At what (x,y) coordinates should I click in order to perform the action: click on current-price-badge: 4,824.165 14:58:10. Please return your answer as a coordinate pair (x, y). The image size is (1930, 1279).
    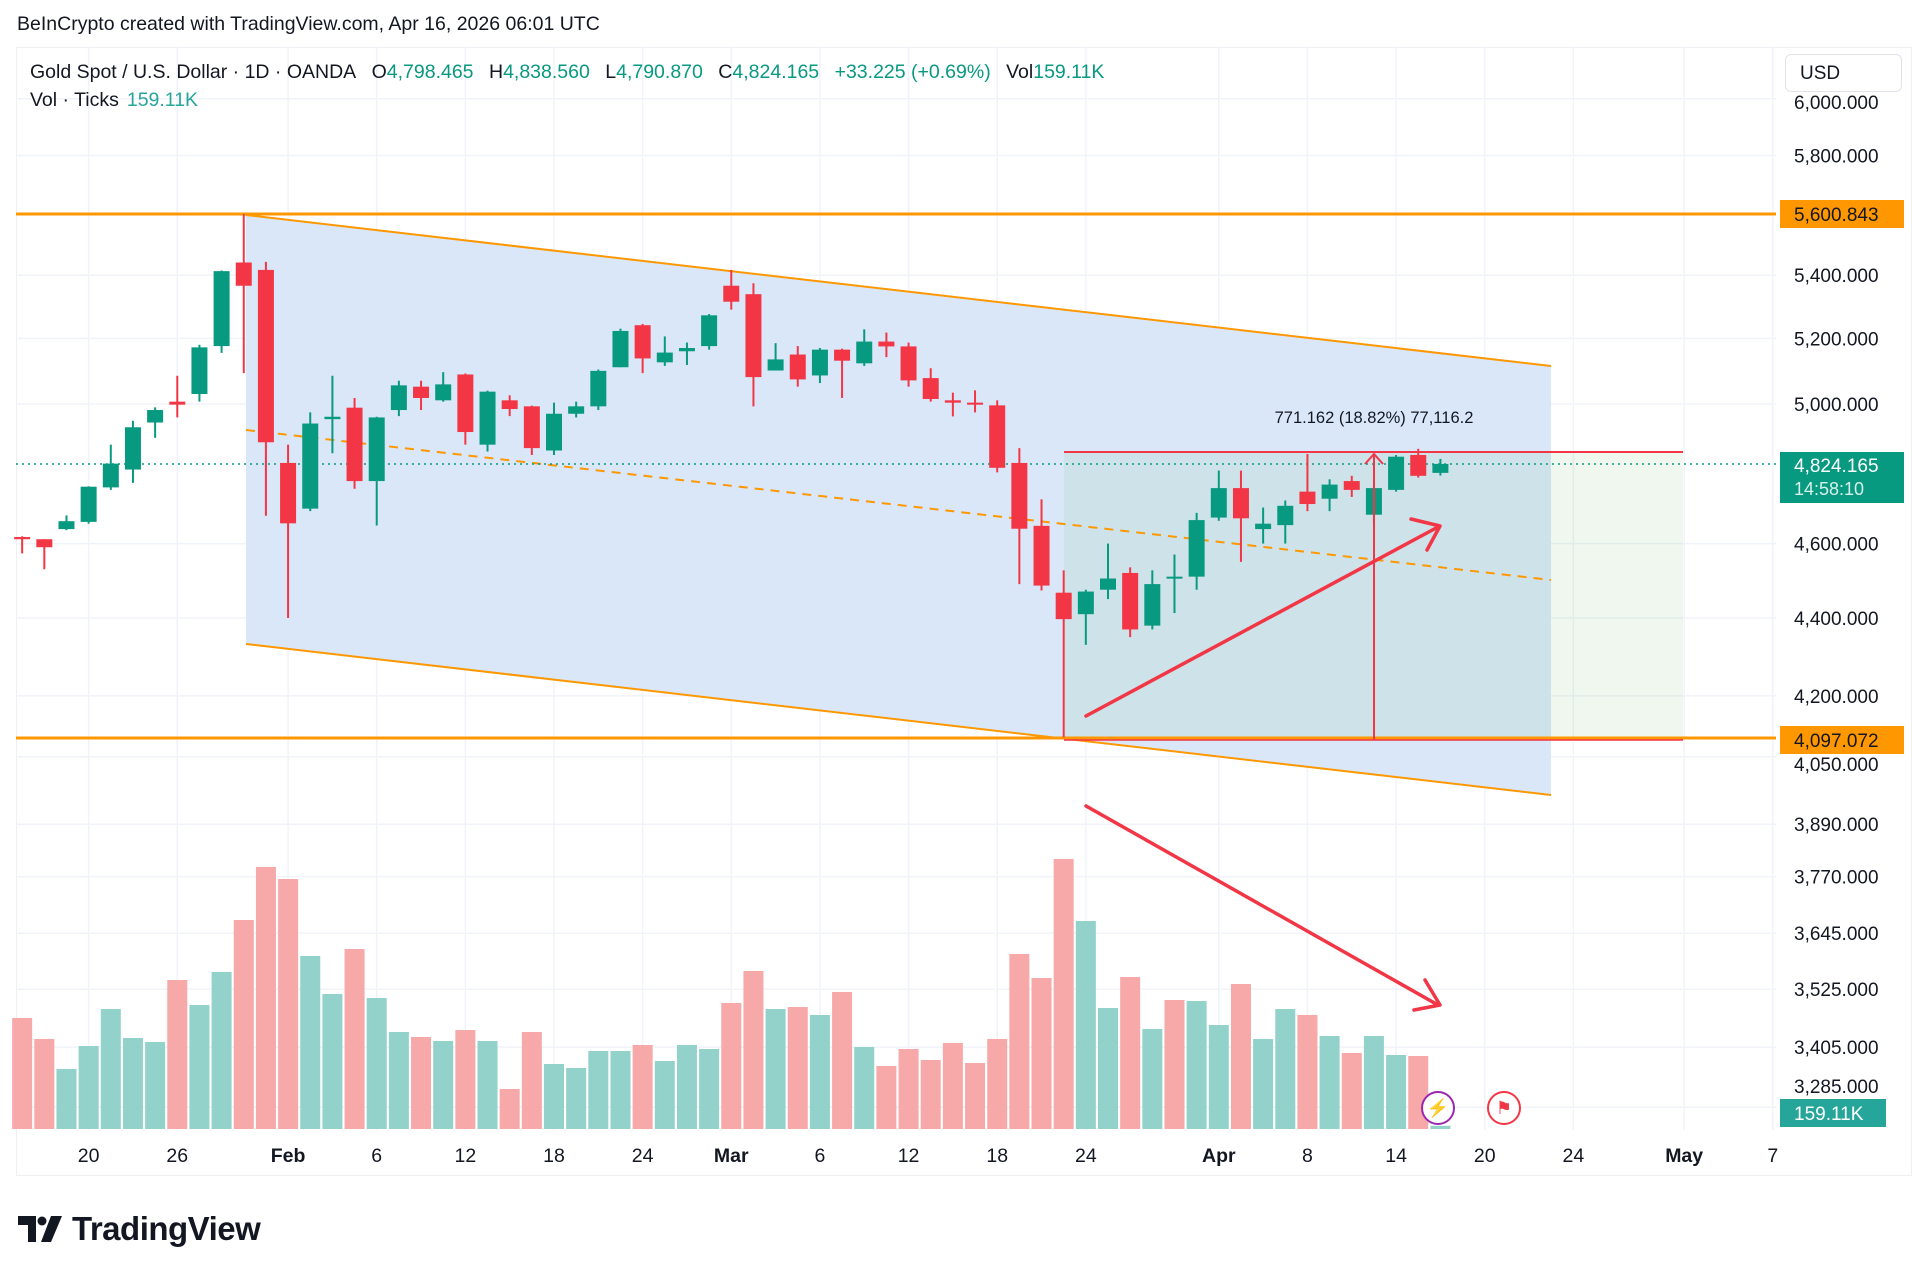
    Looking at the image, I should click on (1842, 477).